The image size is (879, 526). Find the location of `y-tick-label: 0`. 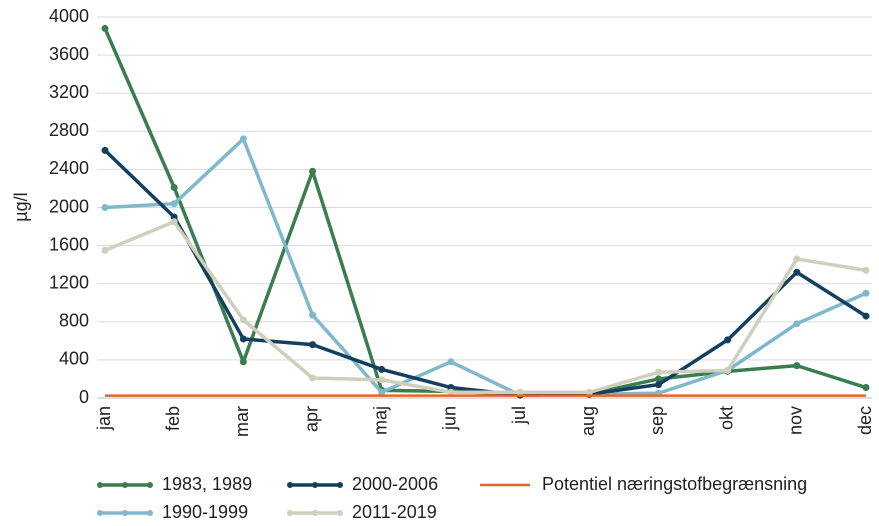

y-tick-label: 0 is located at coordinates (84, 397).